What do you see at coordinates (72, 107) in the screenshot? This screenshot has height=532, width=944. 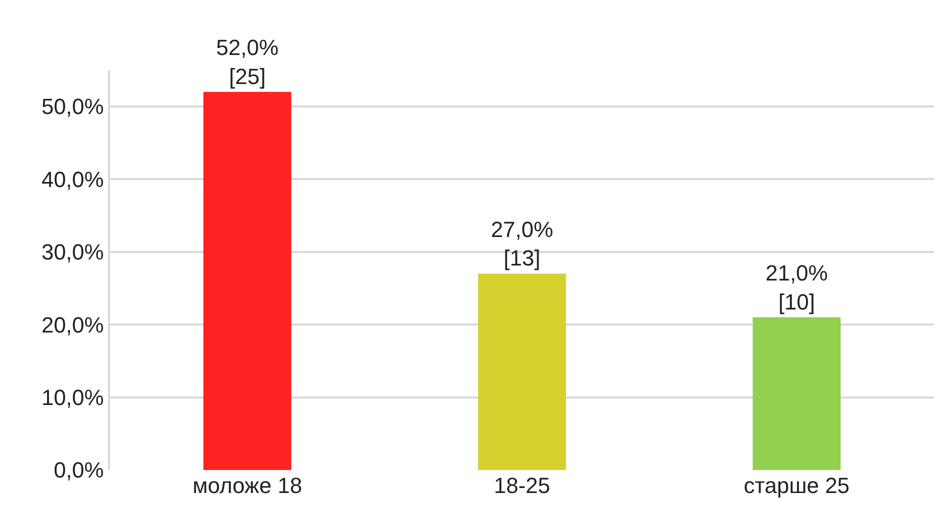 I see `y-tick-label: 50,0%` at bounding box center [72, 107].